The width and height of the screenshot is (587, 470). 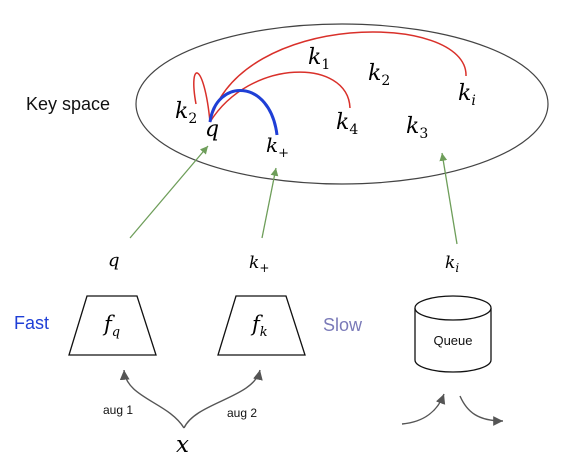 What do you see at coordinates (243, 112) in the screenshot?
I see `positive-arc-kplus` at bounding box center [243, 112].